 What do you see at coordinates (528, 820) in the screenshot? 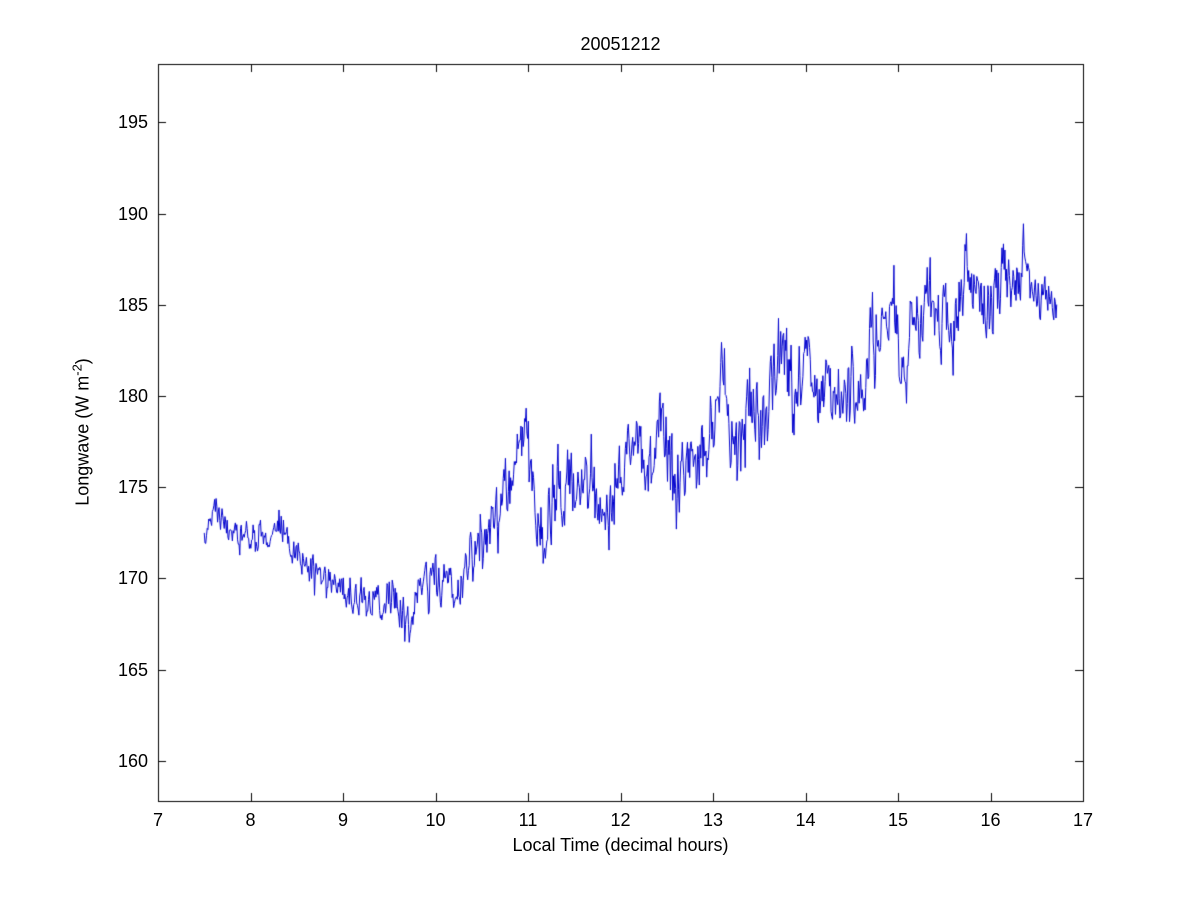
I see `x-tick-label: 11` at bounding box center [528, 820].